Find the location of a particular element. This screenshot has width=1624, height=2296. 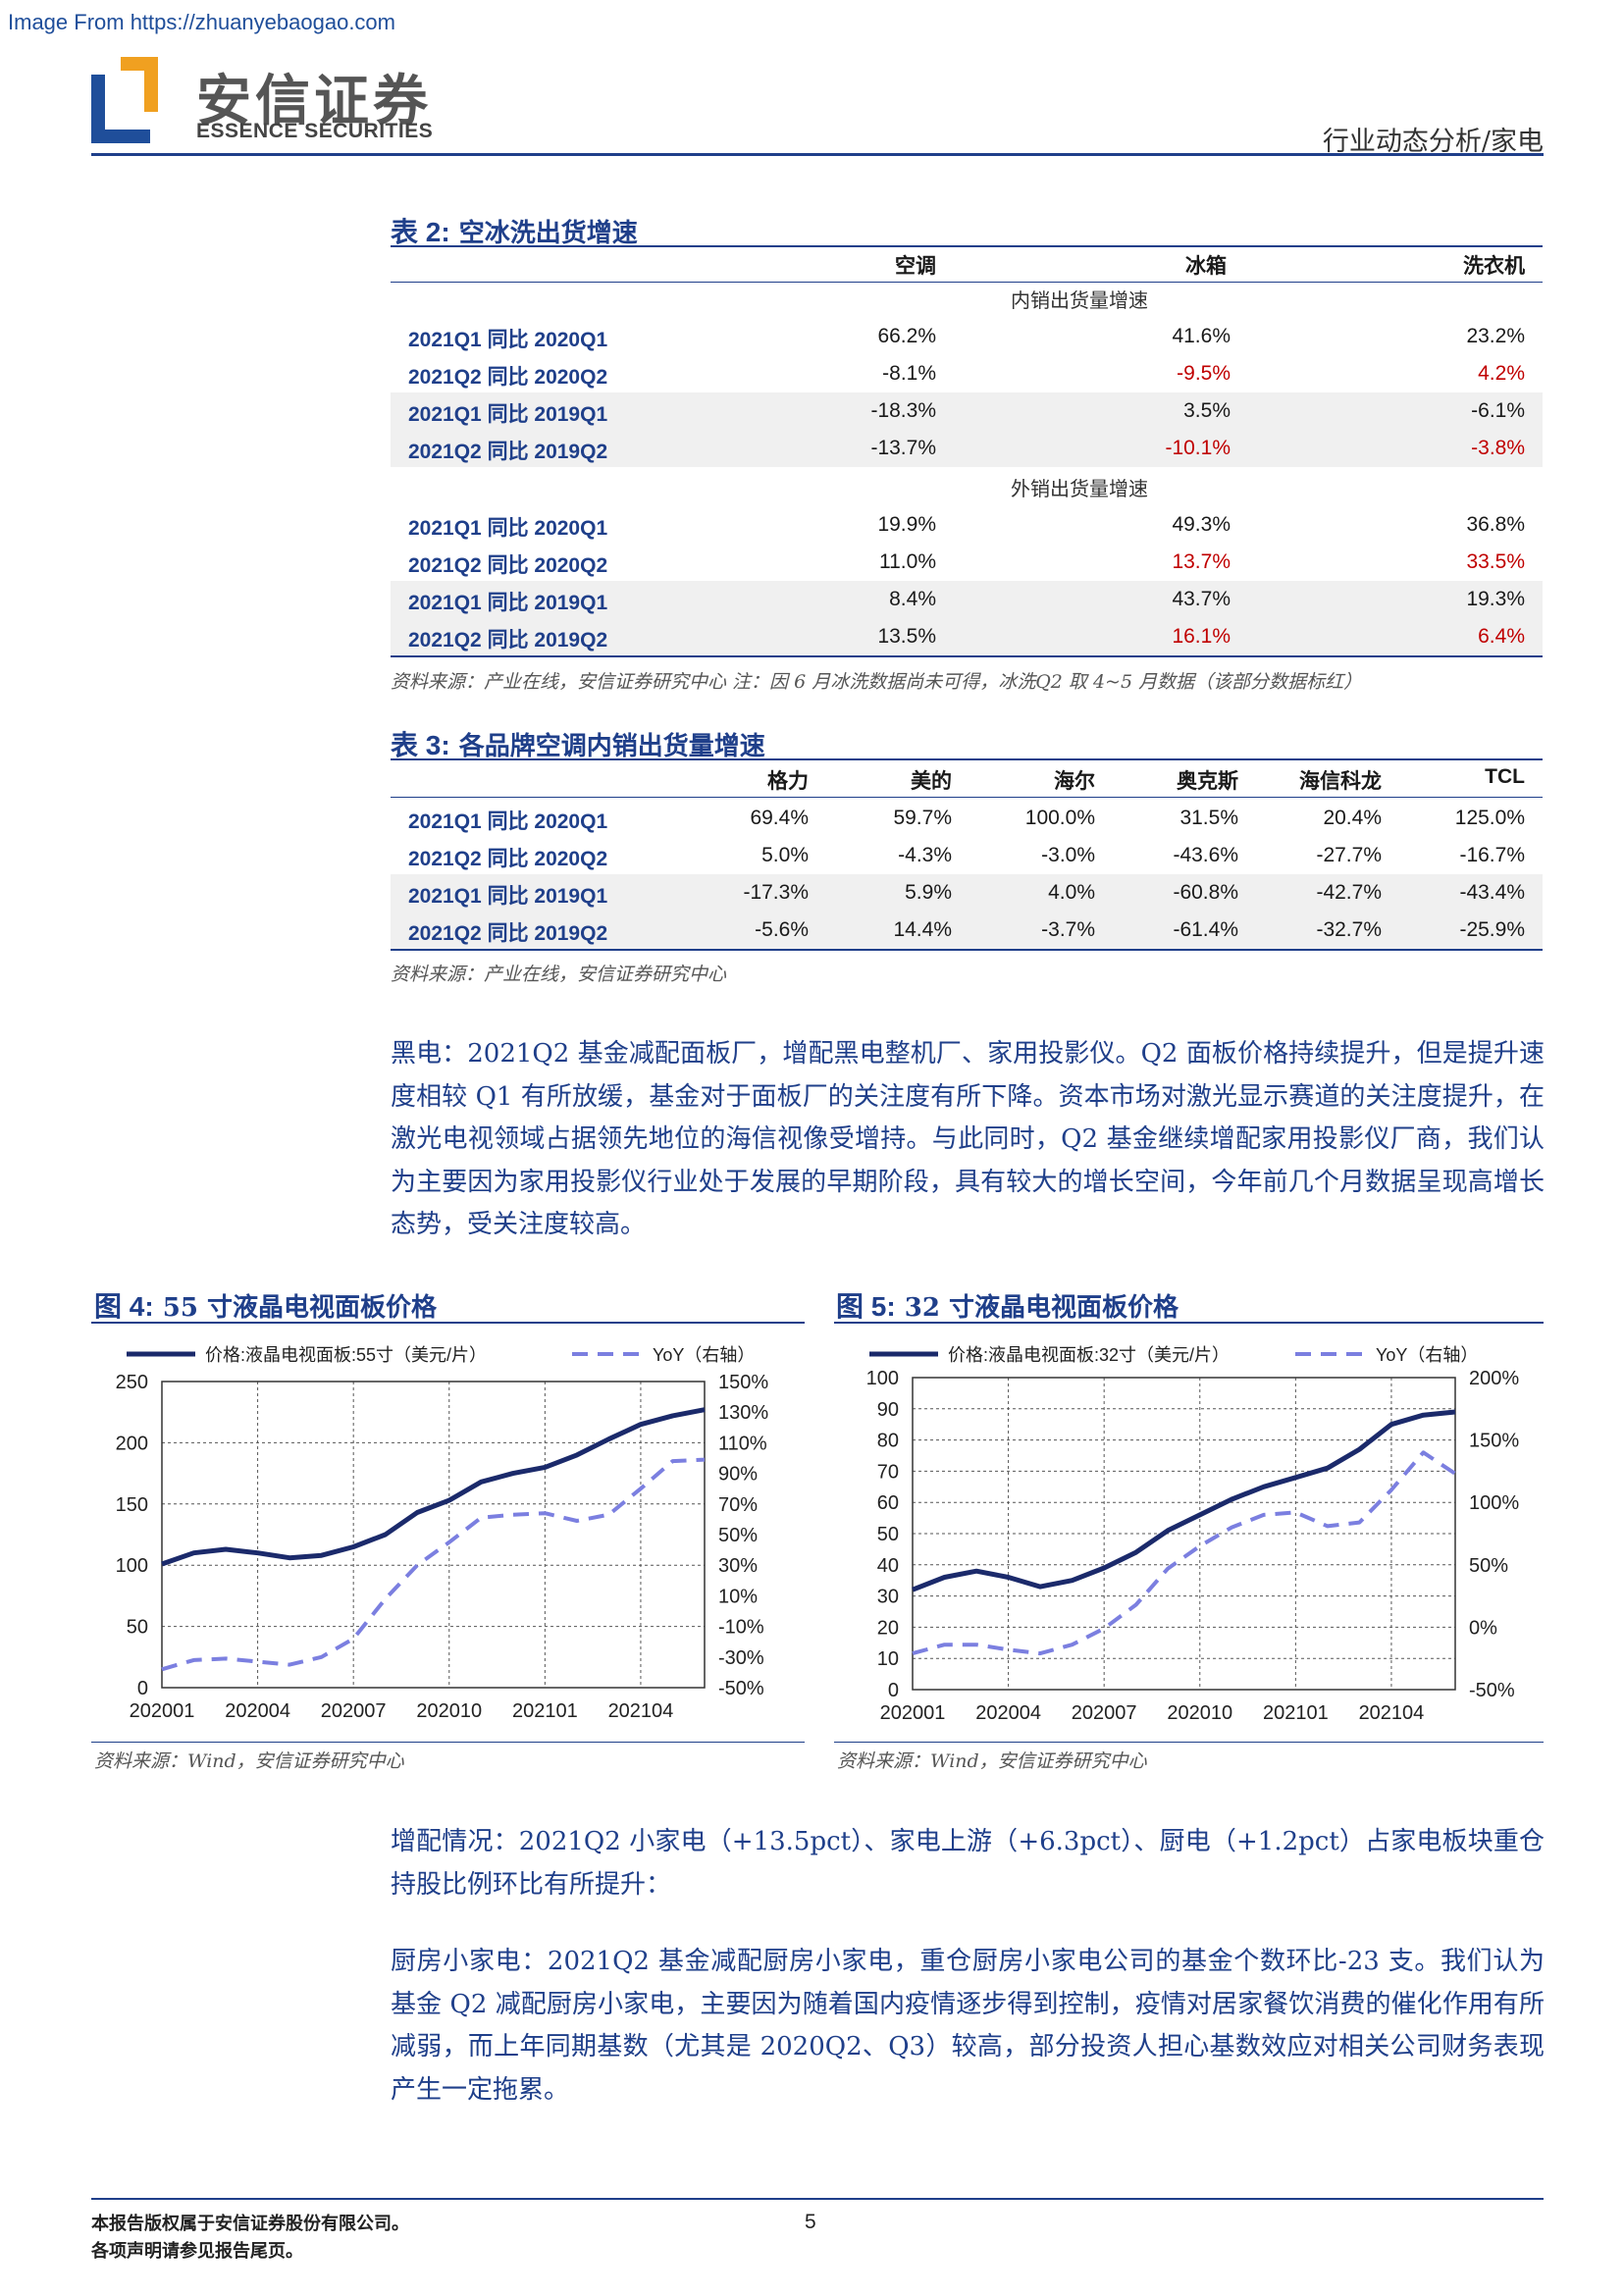

x-tick-label: 202104 is located at coordinates (641, 1711).